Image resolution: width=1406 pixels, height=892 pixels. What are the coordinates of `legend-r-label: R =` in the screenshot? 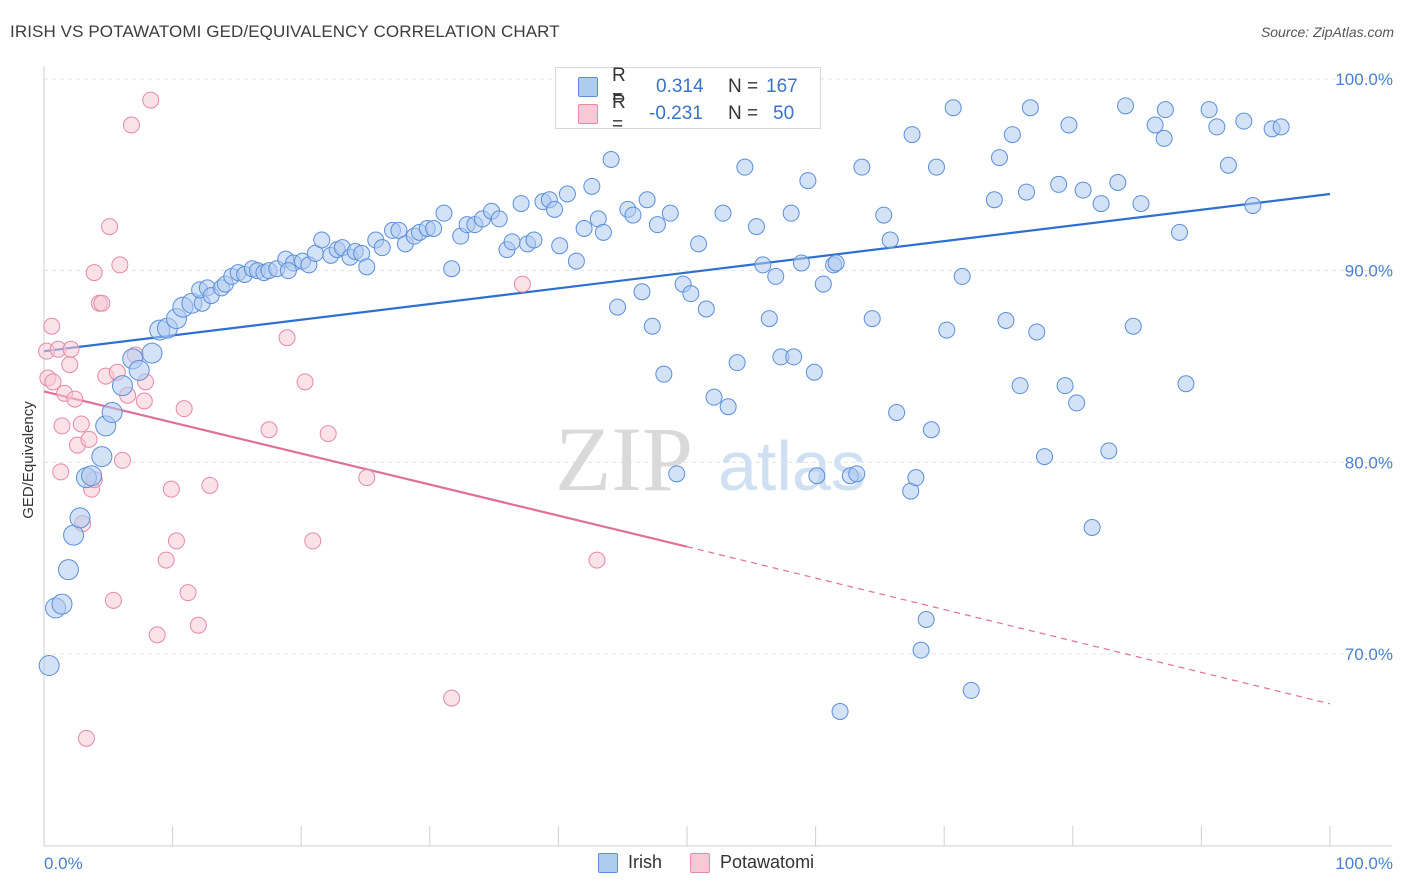 It's located at (619, 86).